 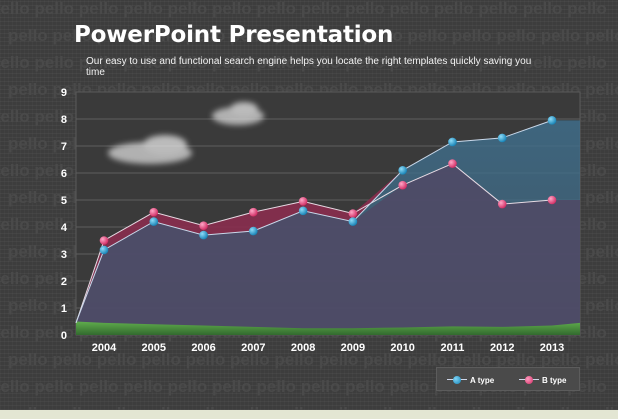 What do you see at coordinates (234, 35) in the screenshot?
I see `slide-title: PowerPoint Presentation` at bounding box center [234, 35].